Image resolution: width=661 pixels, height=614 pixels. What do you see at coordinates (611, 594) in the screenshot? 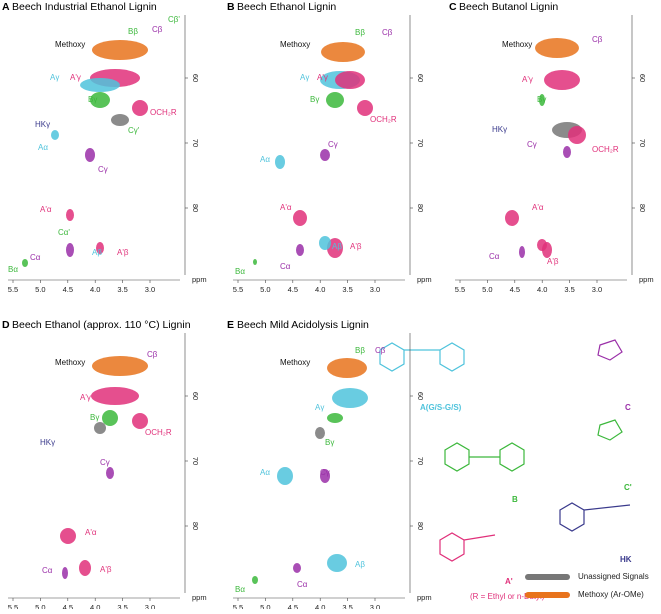
I see `legend-label: Methoxy (Ar-OMe)` at bounding box center [611, 594].